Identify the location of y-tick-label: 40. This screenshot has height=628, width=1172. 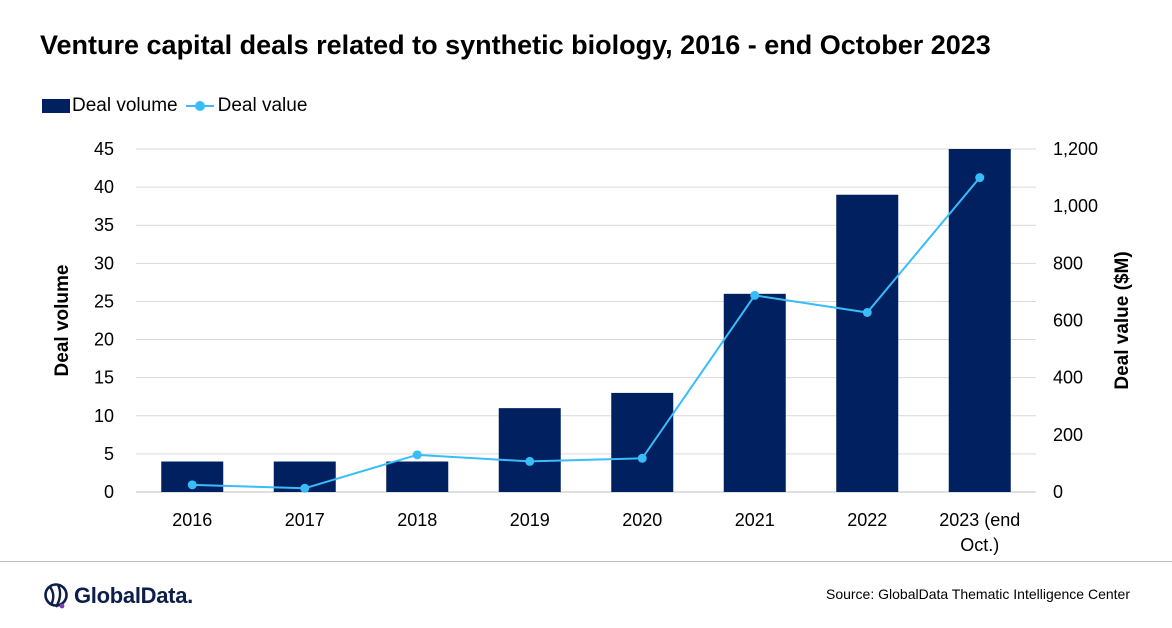
(104, 187).